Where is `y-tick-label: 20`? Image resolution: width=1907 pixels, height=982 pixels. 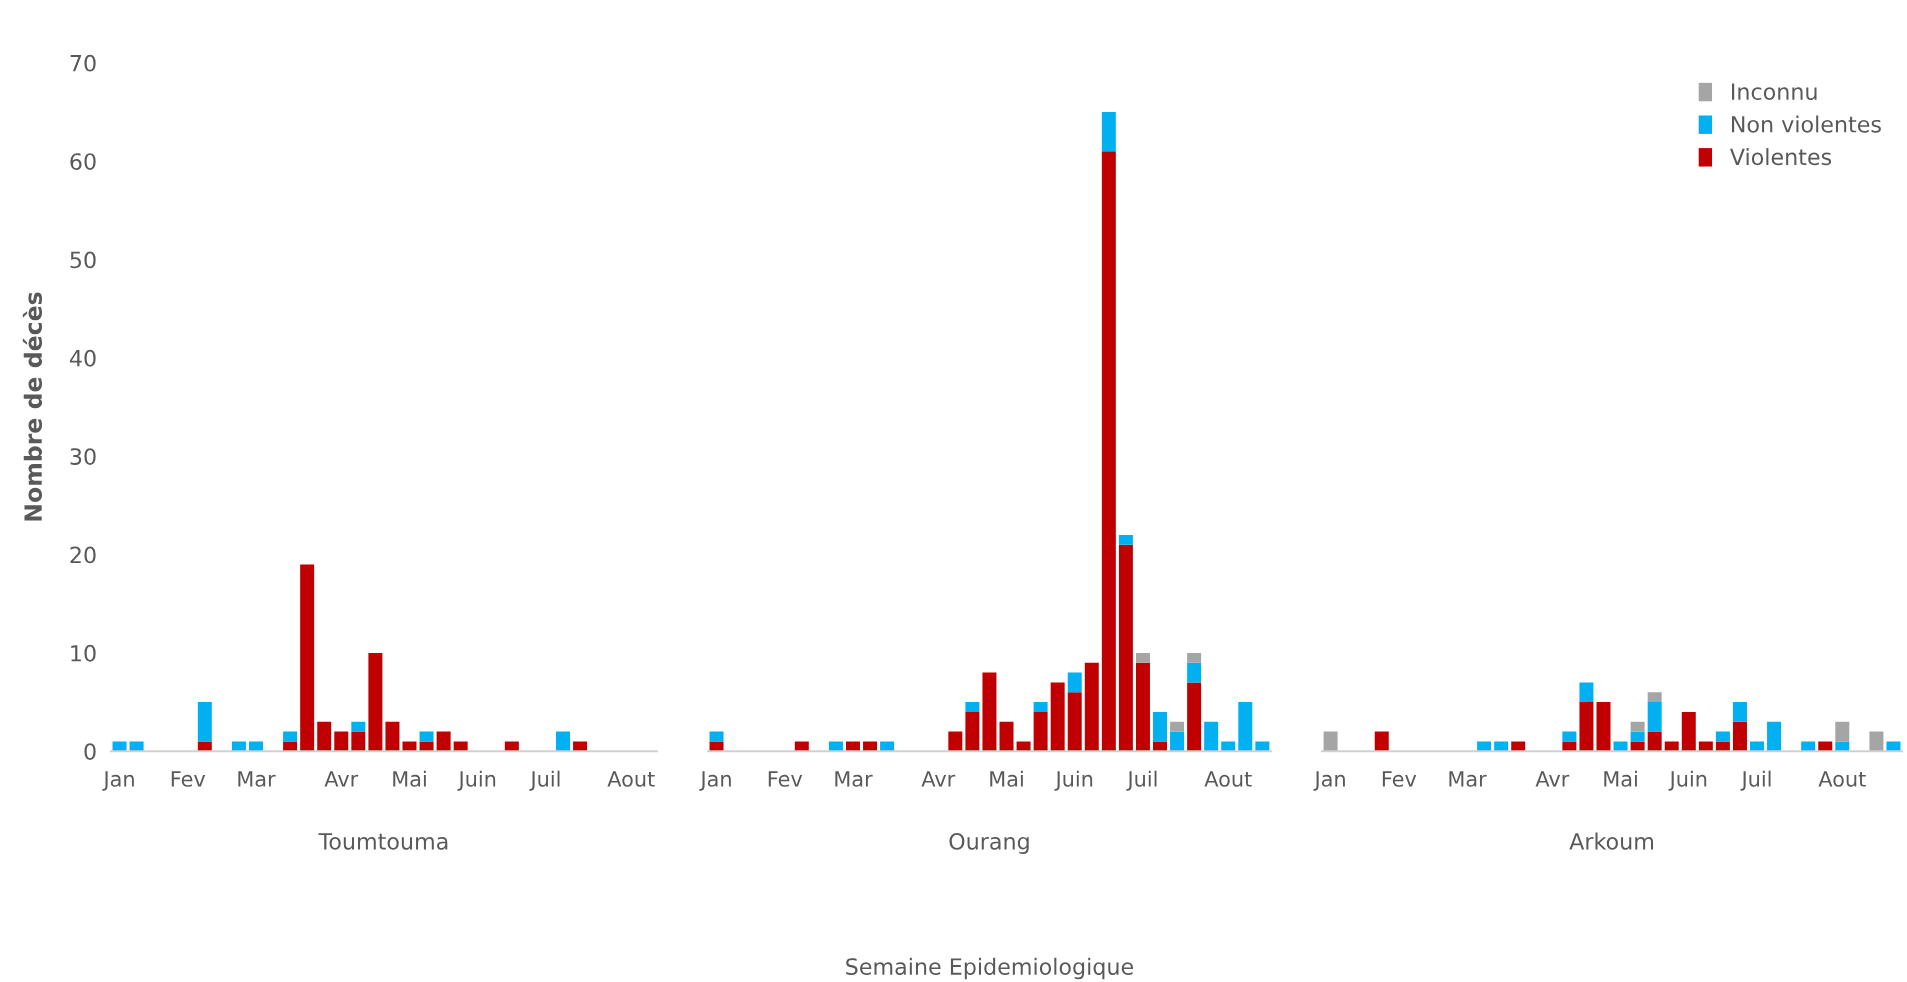 y-tick-label: 20 is located at coordinates (83, 555).